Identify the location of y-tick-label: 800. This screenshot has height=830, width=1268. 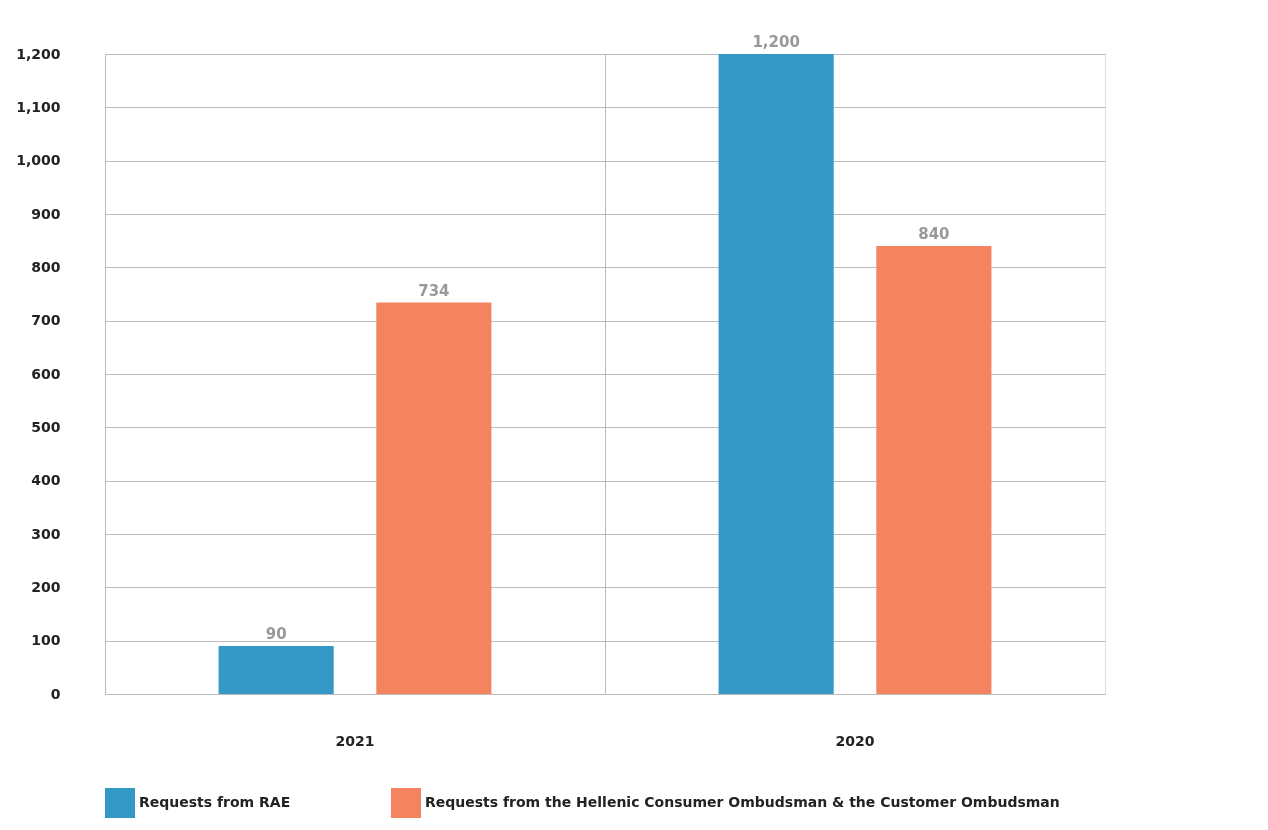
(46, 266).